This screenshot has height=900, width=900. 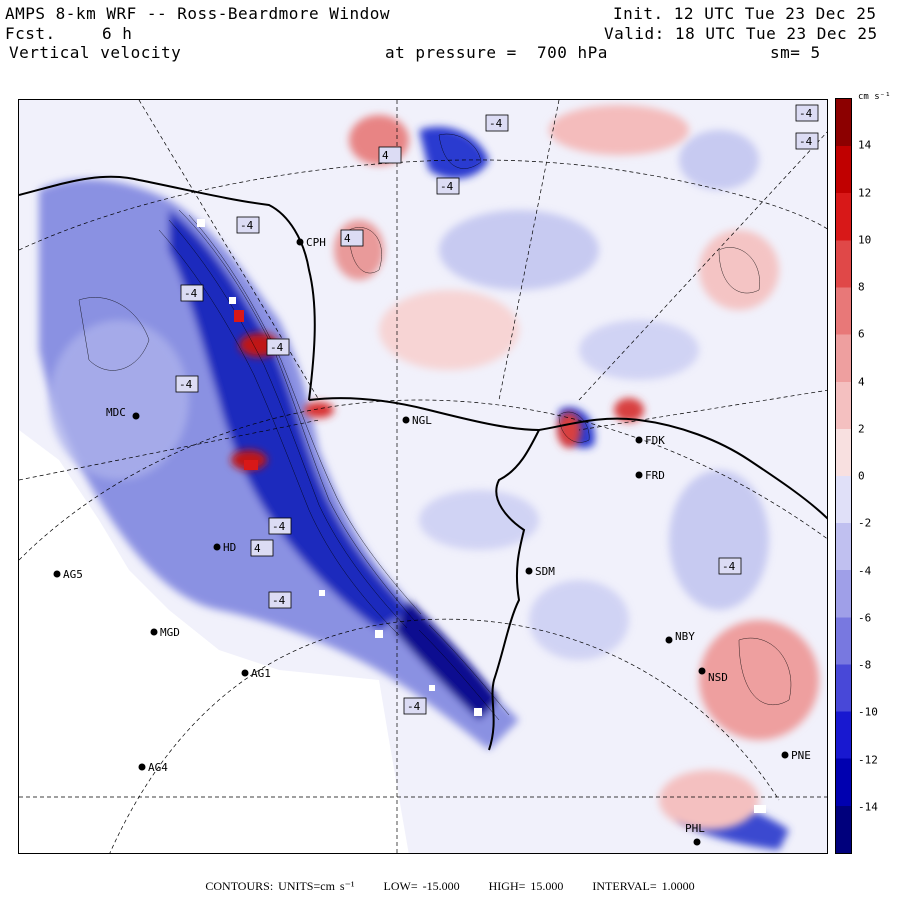 I want to click on station-label: MDC, so click(x=116, y=412).